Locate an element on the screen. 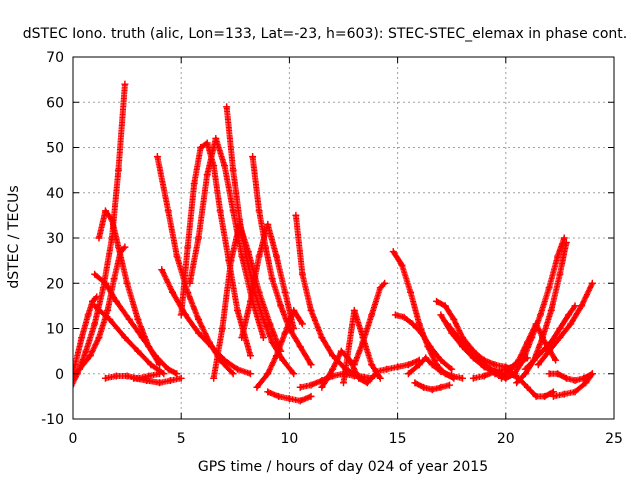 The height and width of the screenshot is (480, 640). series-markers is located at coordinates (129, 339).